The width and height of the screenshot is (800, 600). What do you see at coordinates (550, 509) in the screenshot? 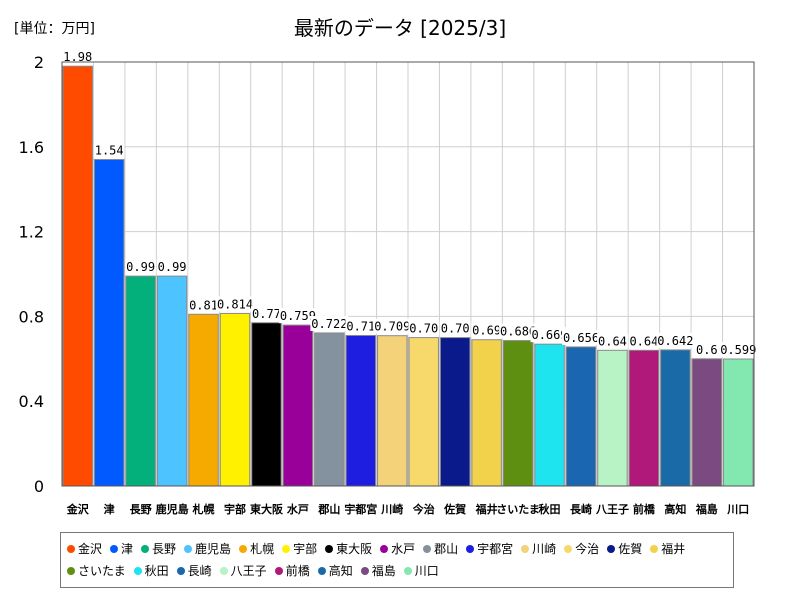
I see `x-tick-label: 秋田` at bounding box center [550, 509].